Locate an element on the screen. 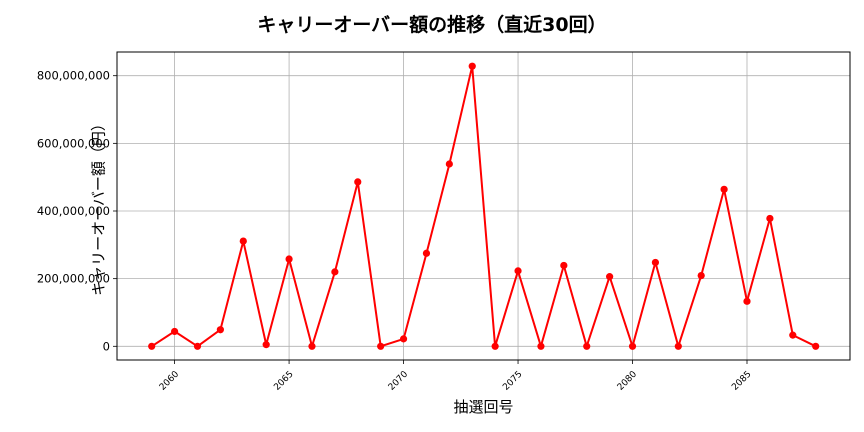  chart-title: キャリーオーバー額の推移（直近30回） is located at coordinates (432, 25).